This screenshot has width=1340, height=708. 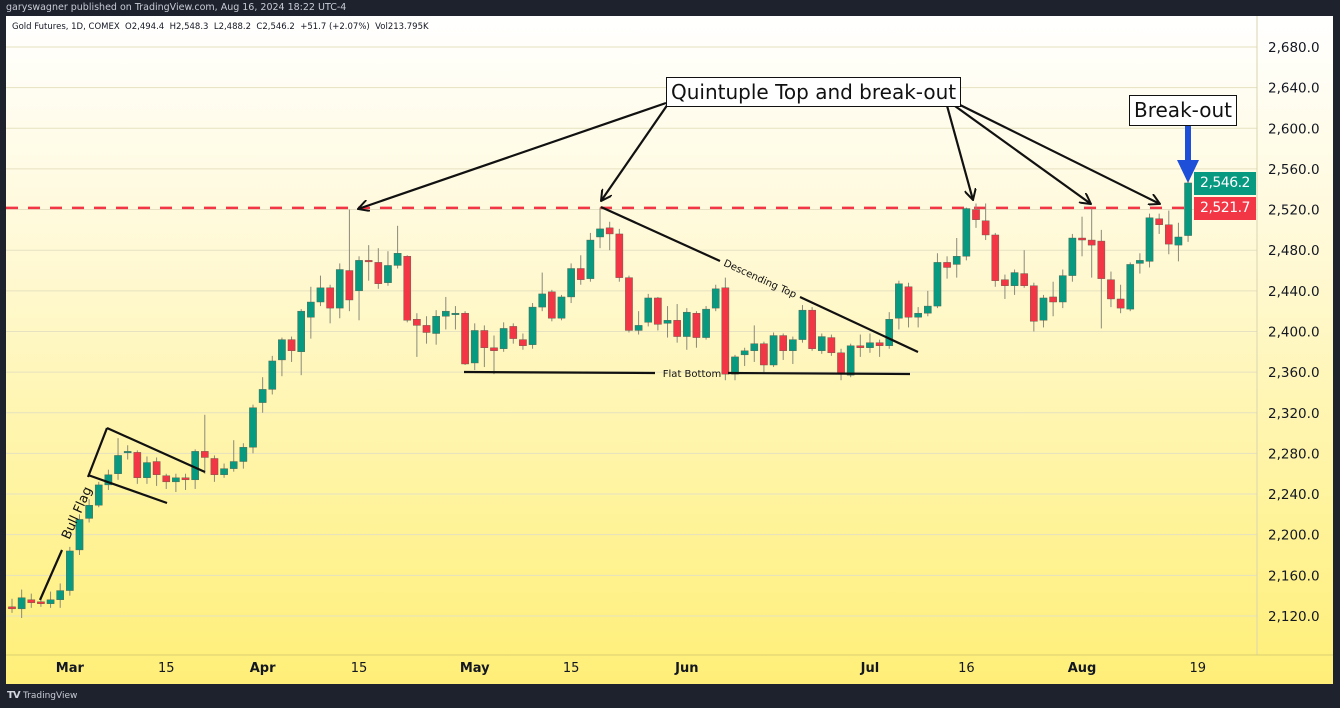 I want to click on bull-flag-pole-lower, so click(x=51, y=575).